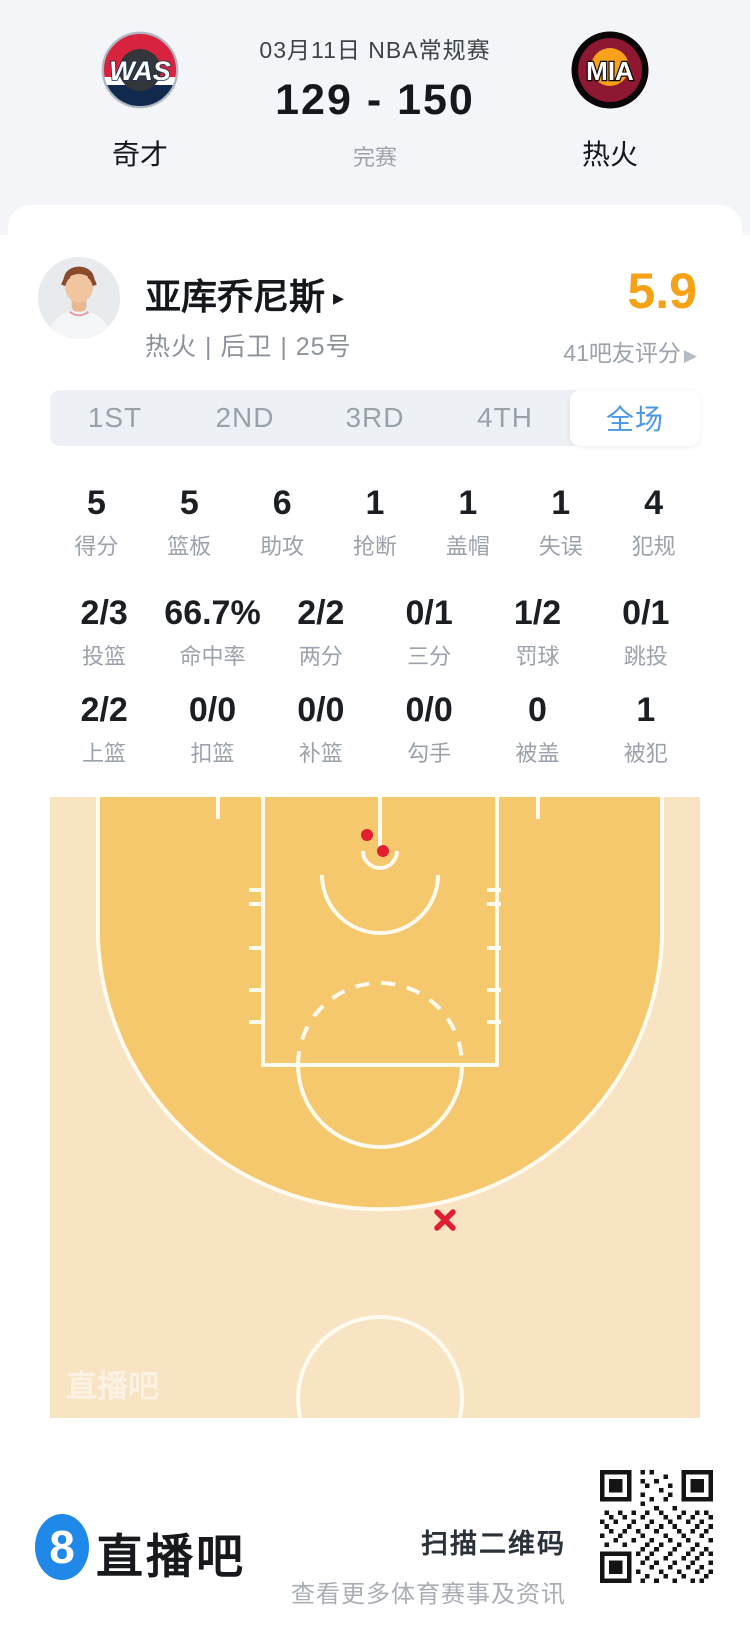 The image size is (750, 1629). What do you see at coordinates (380, 904) in the screenshot?
I see `restricted-area-arc` at bounding box center [380, 904].